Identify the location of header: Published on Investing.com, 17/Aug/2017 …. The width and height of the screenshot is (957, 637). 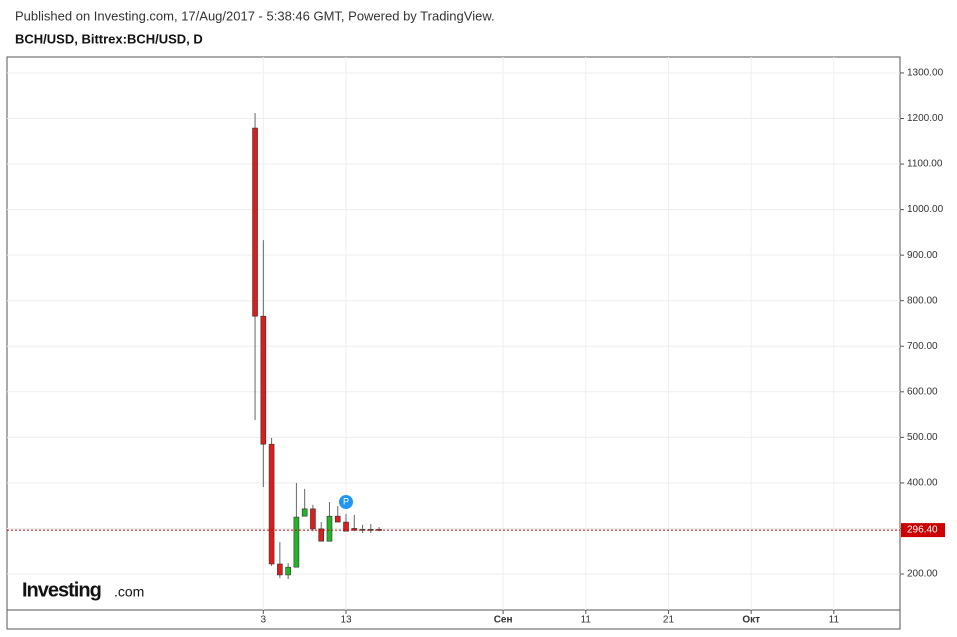
(255, 15).